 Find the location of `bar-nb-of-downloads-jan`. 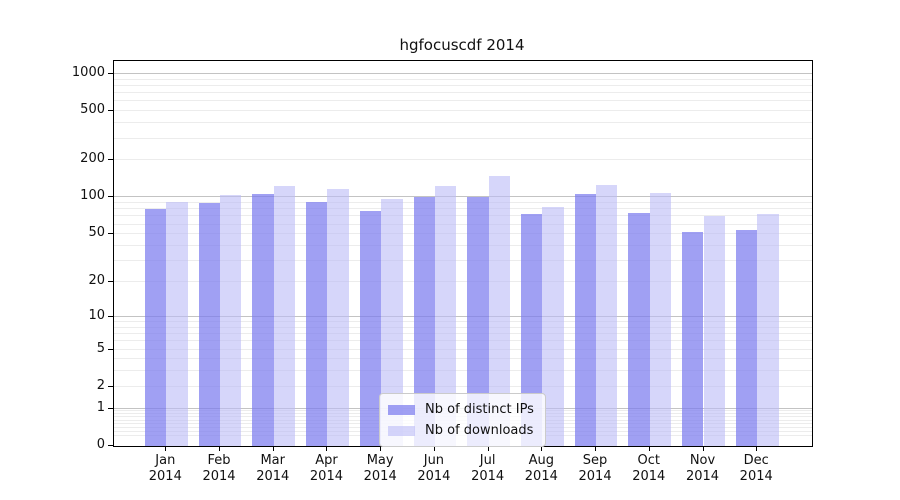

bar-nb-of-downloads-jan is located at coordinates (177, 323).